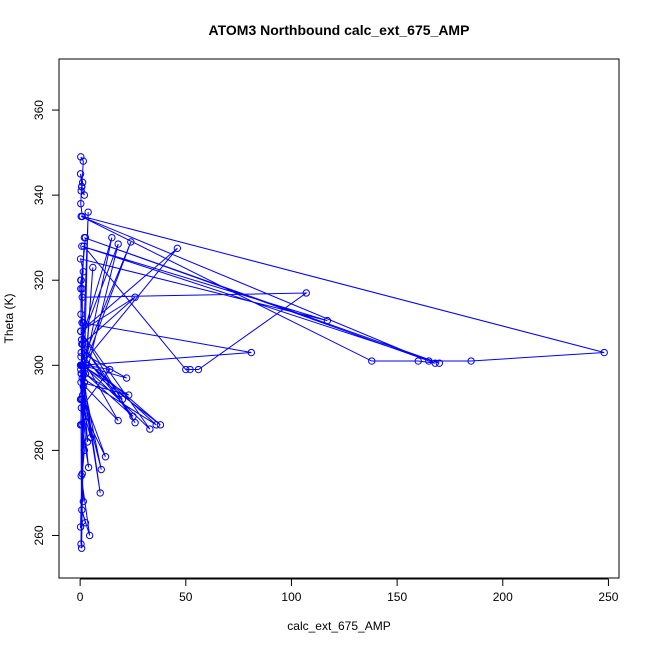 The width and height of the screenshot is (650, 650). Describe the element at coordinates (39, 195) in the screenshot. I see `y-tick-label: 340` at that location.